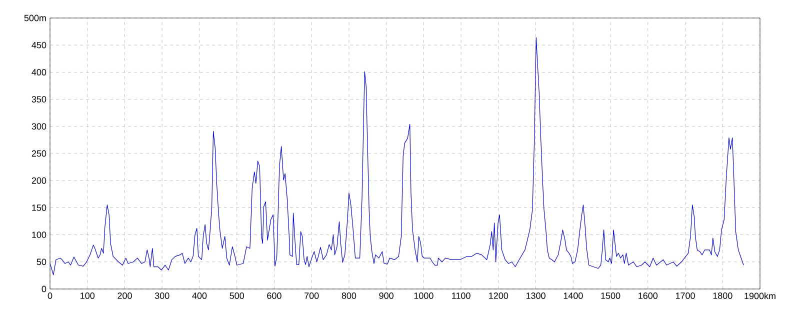 The image size is (800, 320). What do you see at coordinates (39, 99) in the screenshot?
I see `y-tick-label: 350` at bounding box center [39, 99].